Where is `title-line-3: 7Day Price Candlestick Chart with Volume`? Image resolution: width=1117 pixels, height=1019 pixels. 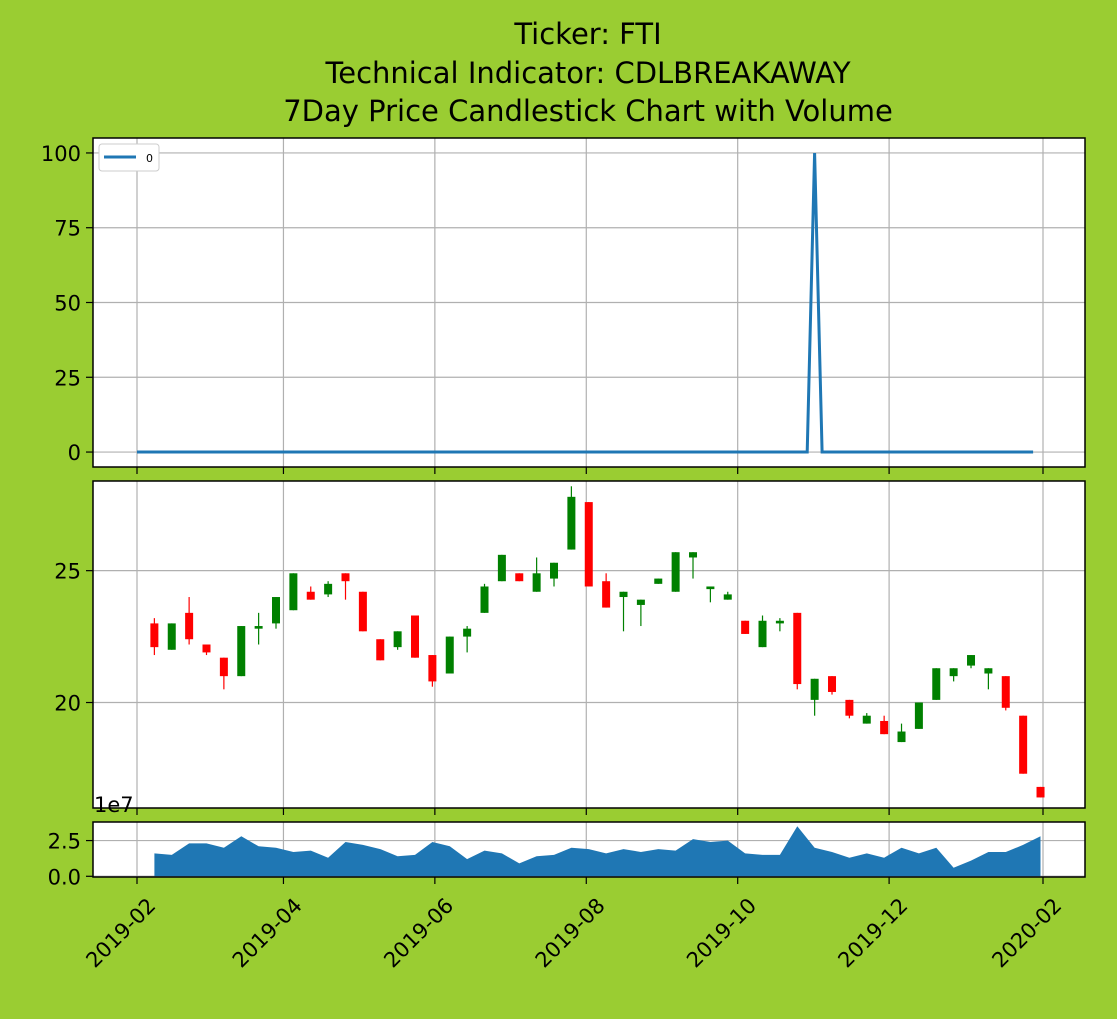
title-line-3: 7Day Price Candlestick Chart with Volume is located at coordinates (588, 111).